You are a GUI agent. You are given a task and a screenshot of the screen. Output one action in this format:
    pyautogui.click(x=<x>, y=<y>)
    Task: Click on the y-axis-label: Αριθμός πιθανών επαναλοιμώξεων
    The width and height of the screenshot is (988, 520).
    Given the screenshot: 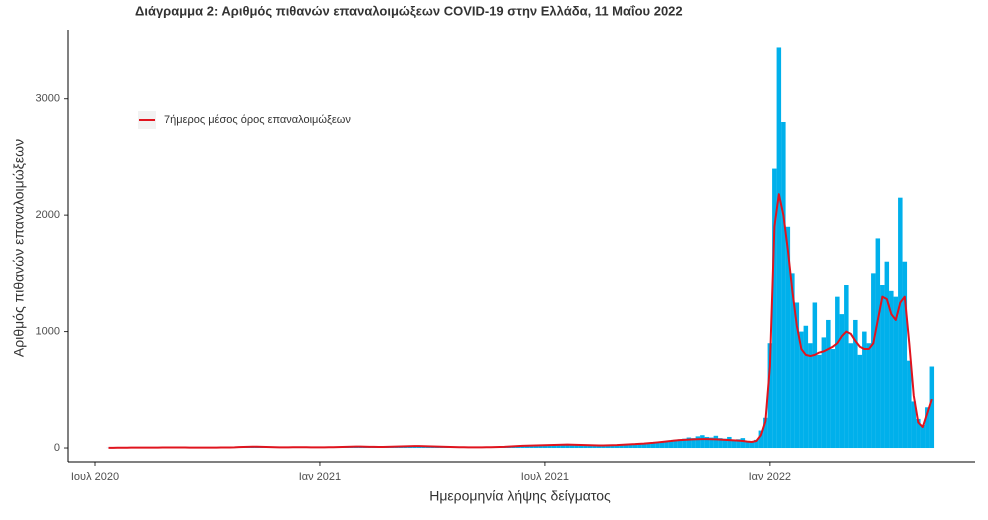 What is the action you would take?
    pyautogui.click(x=19, y=248)
    